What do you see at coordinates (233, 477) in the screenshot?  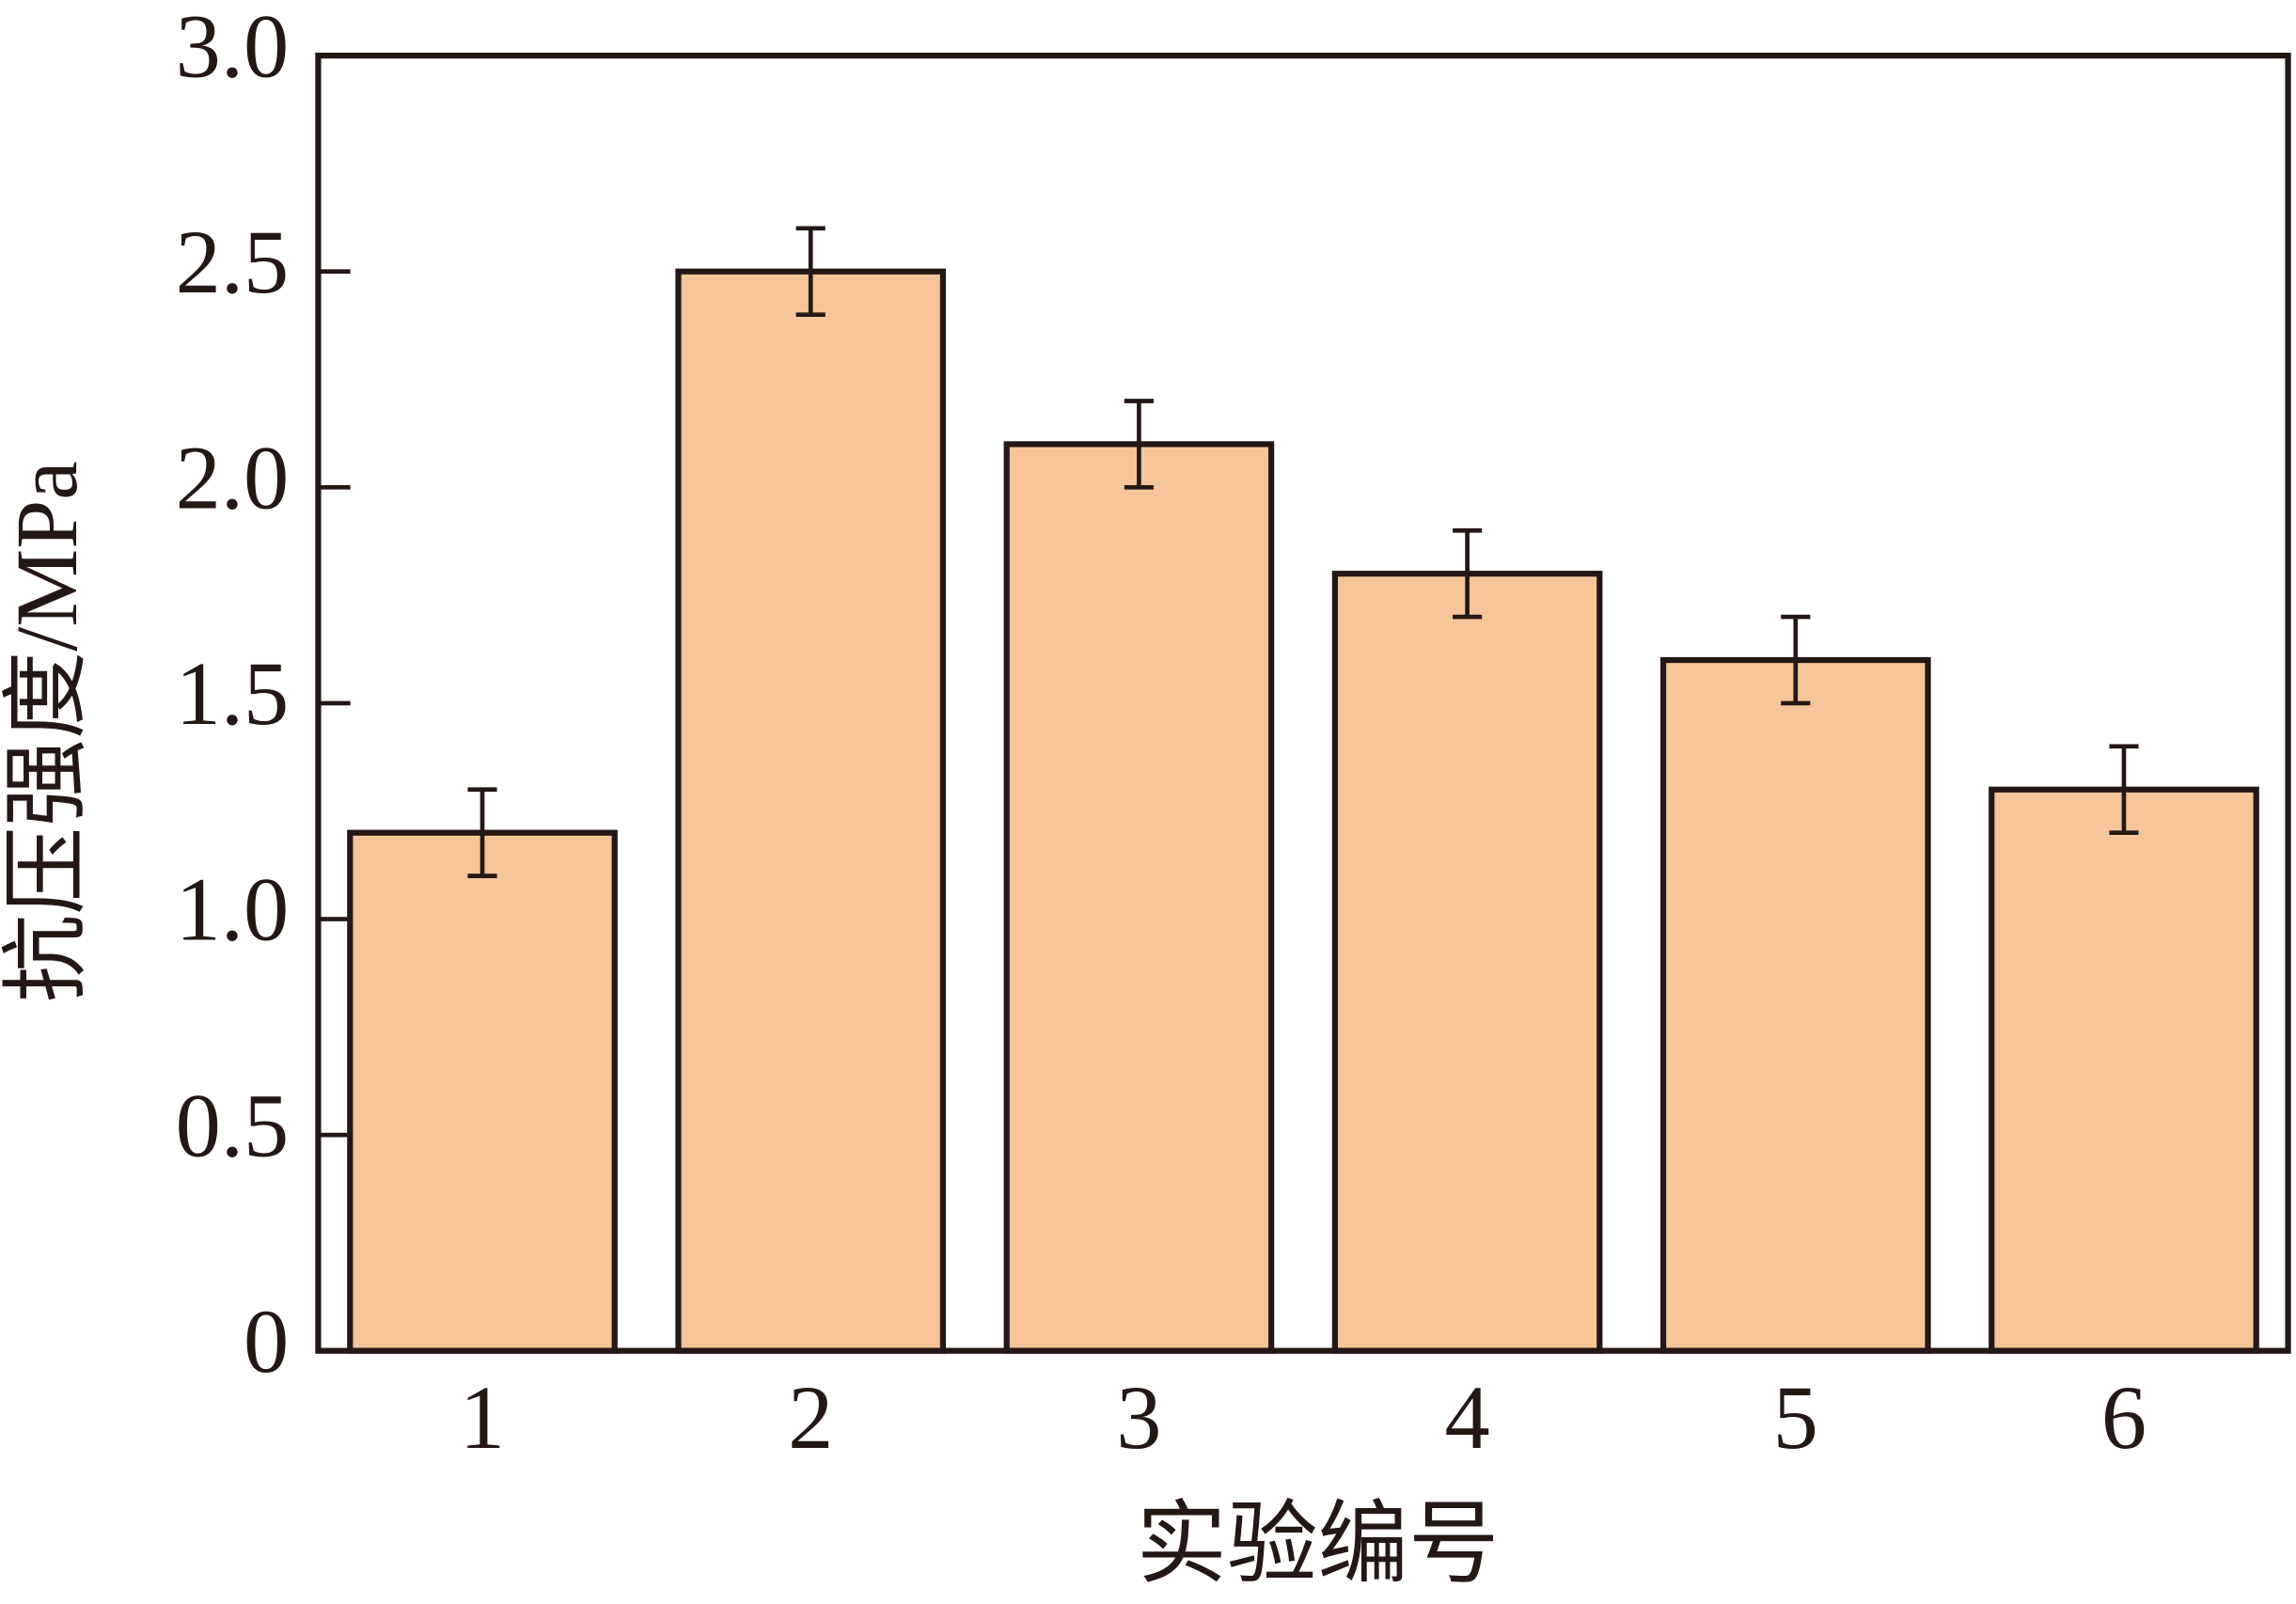 I see `y-tick-label: 2.0` at bounding box center [233, 477].